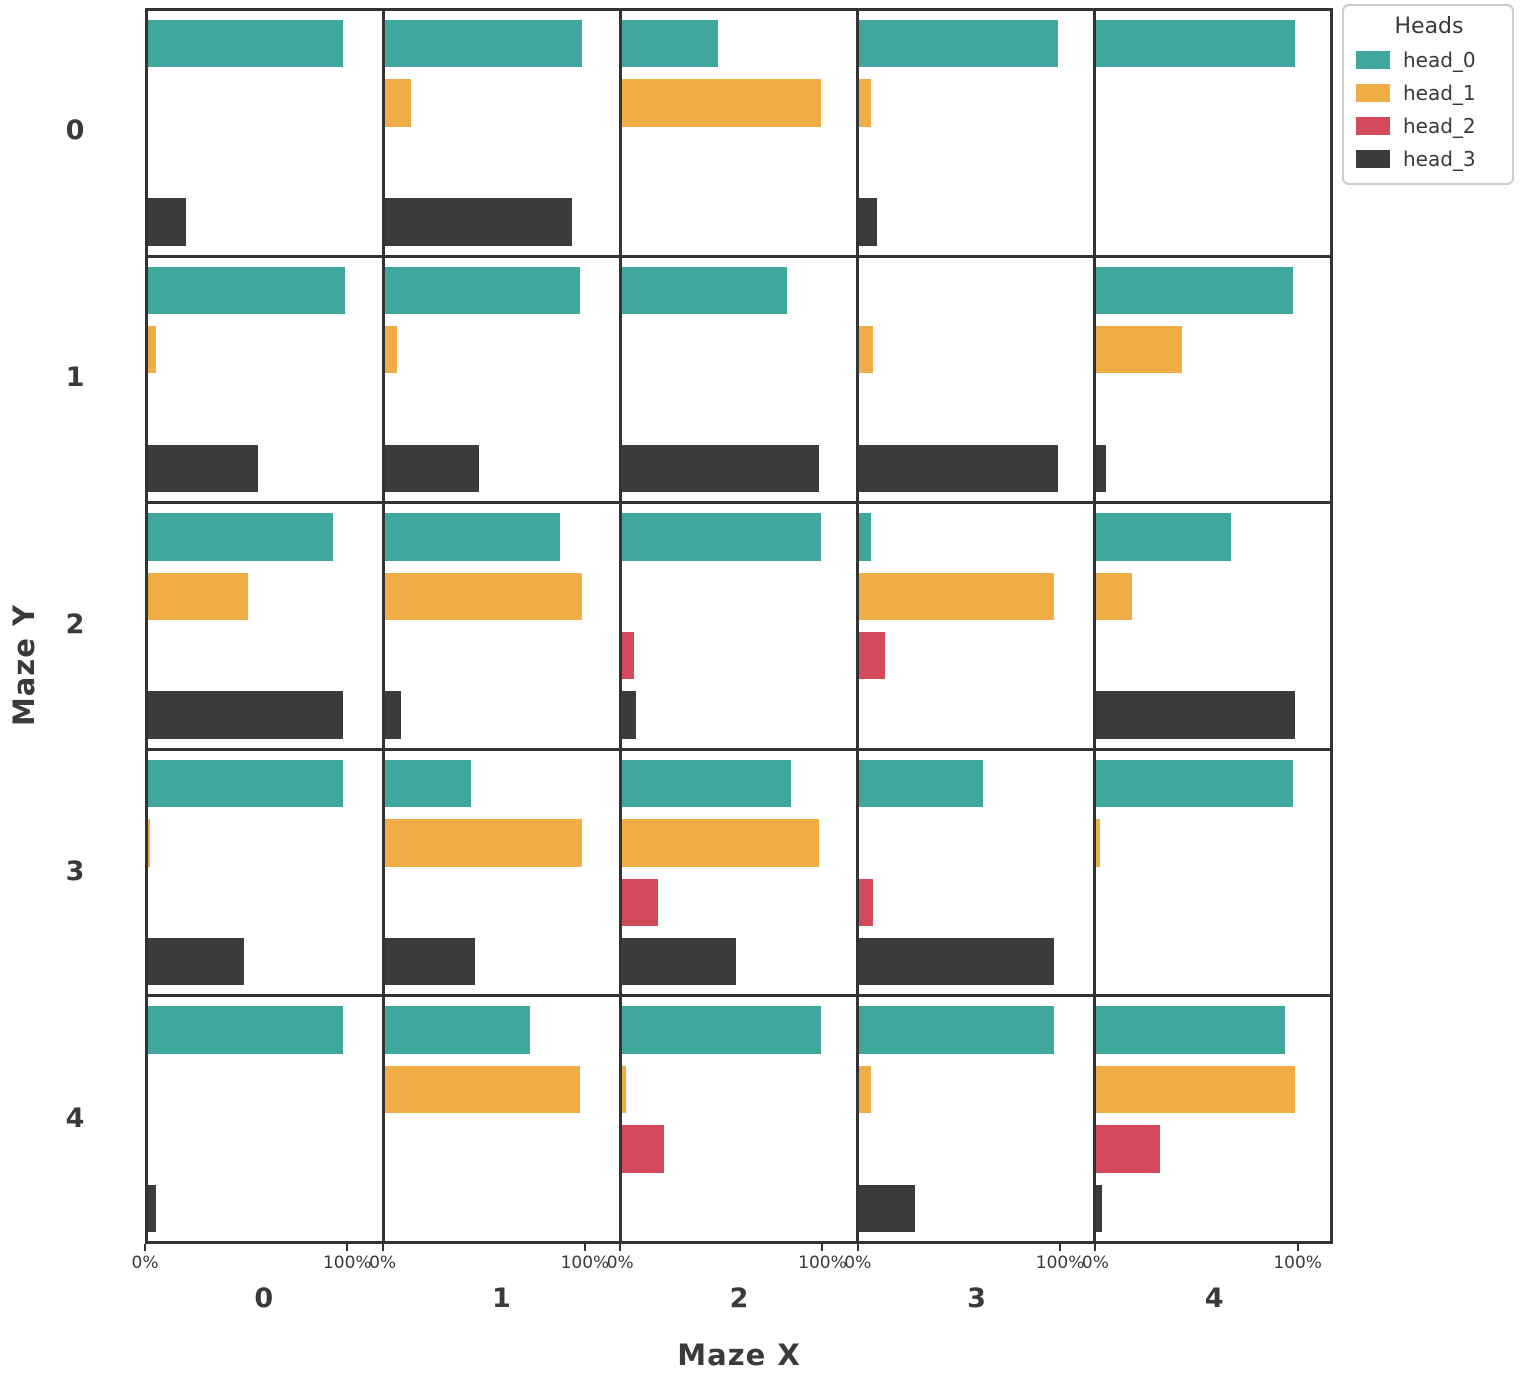  What do you see at coordinates (1213, 872) in the screenshot?
I see `facet-y3-x4` at bounding box center [1213, 872].